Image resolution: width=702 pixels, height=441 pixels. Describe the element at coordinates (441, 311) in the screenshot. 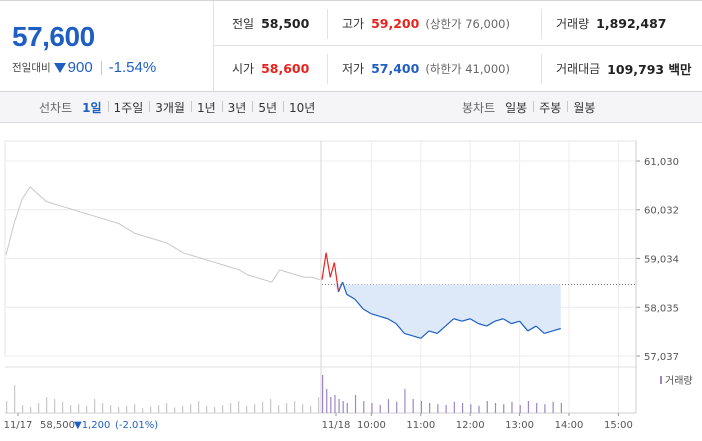

I see `below-prev-close-area` at that location.